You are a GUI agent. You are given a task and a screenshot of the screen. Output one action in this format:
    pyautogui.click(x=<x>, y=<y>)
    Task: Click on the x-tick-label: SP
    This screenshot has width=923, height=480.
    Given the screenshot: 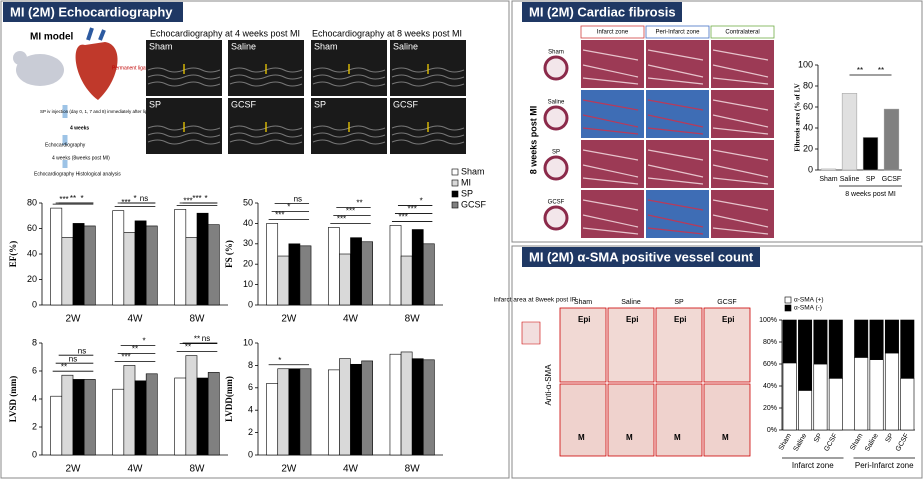 What is the action you would take?
    pyautogui.click(x=818, y=438)
    